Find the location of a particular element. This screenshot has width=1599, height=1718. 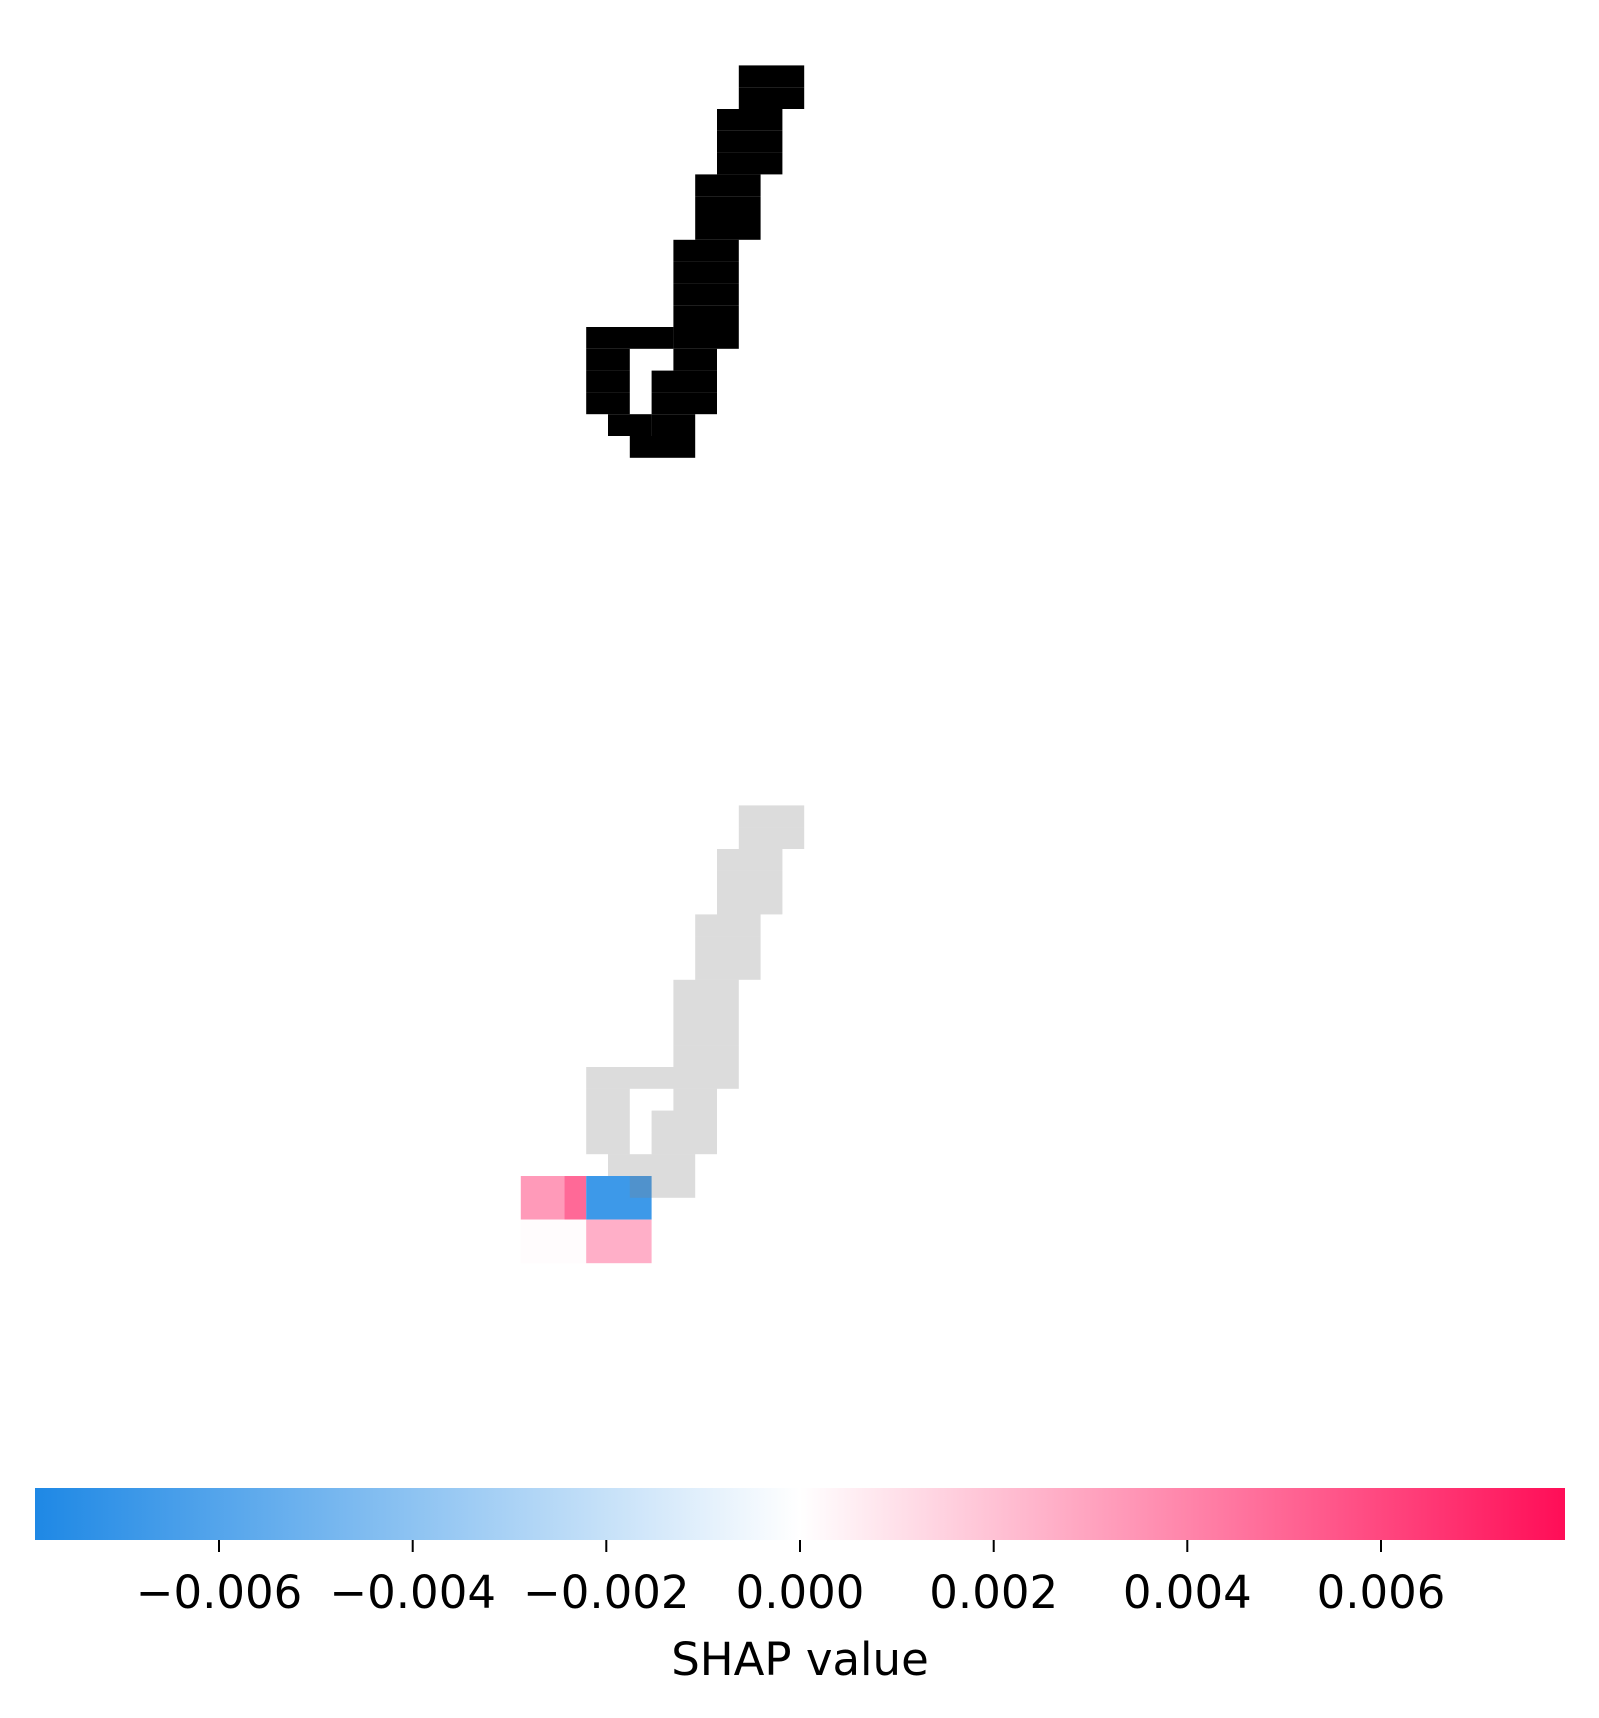

colorbar is located at coordinates (800, 1514).